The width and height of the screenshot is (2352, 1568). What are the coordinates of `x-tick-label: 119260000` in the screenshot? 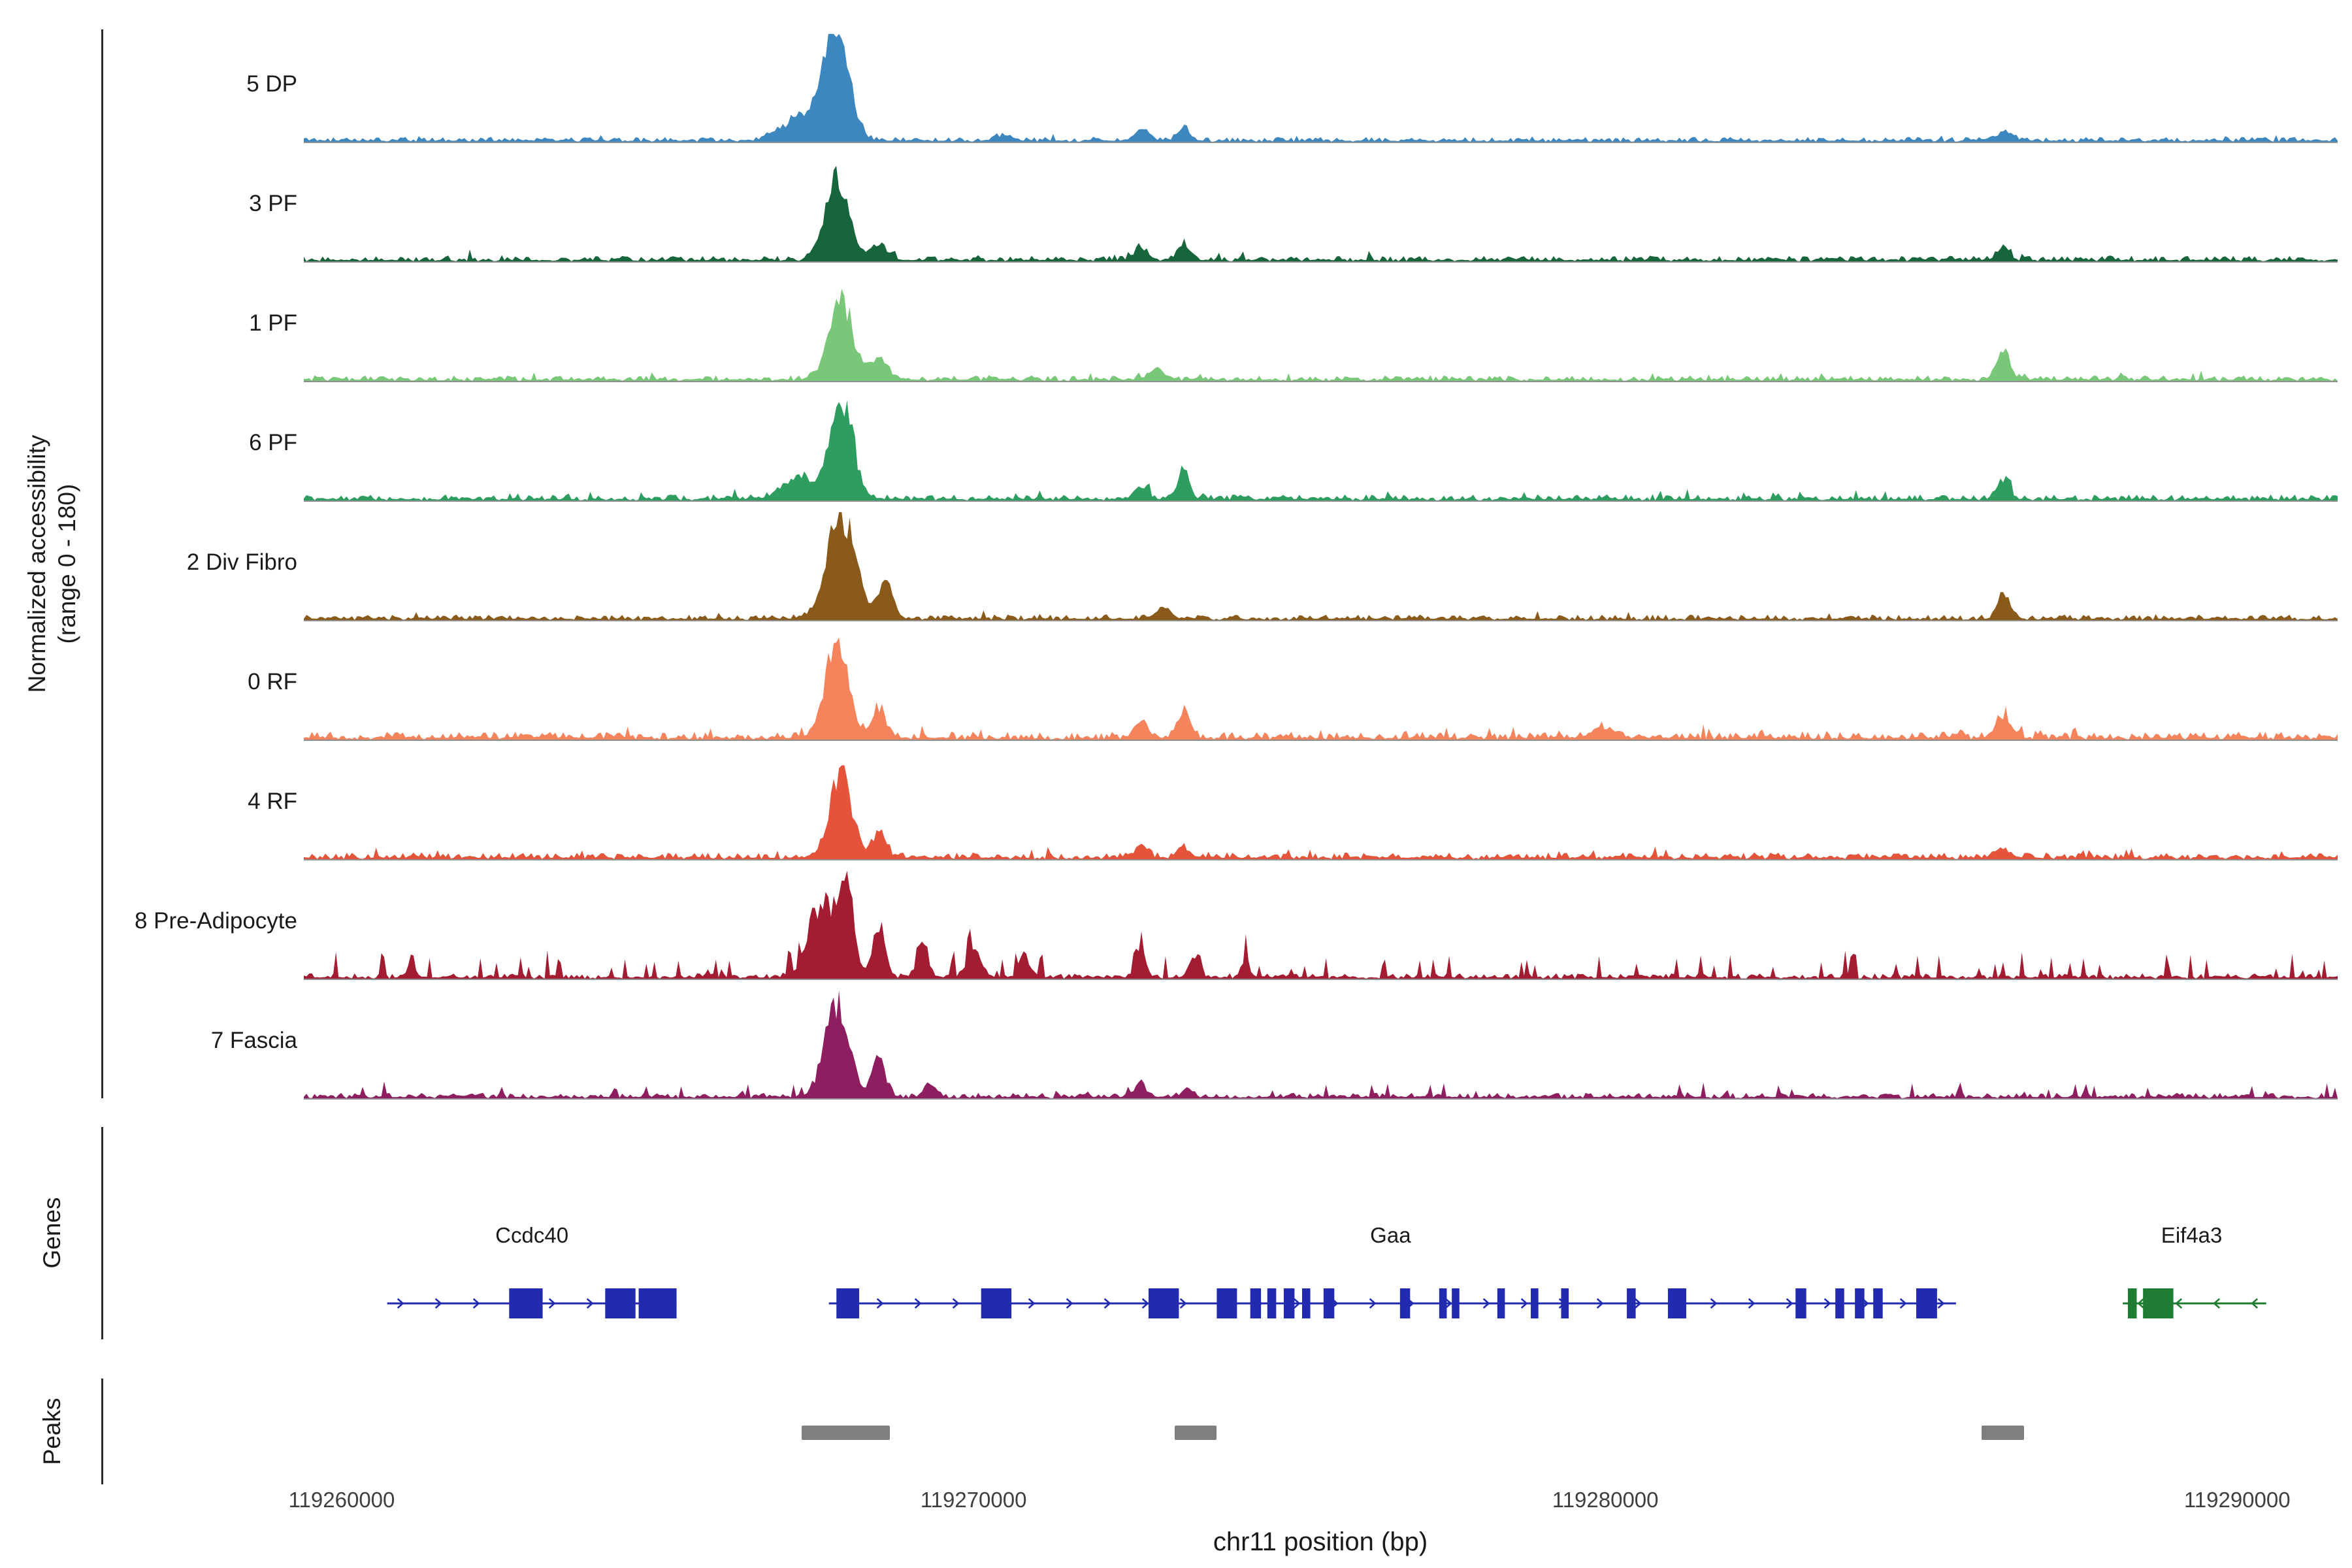 It's located at (341, 1500).